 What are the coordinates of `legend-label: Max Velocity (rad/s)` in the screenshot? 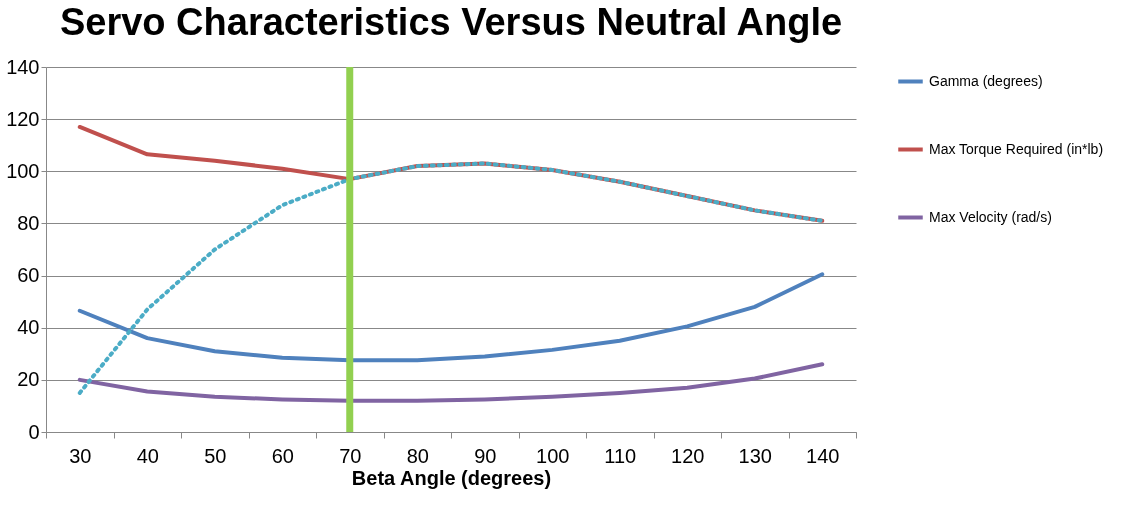 It's located at (990, 216).